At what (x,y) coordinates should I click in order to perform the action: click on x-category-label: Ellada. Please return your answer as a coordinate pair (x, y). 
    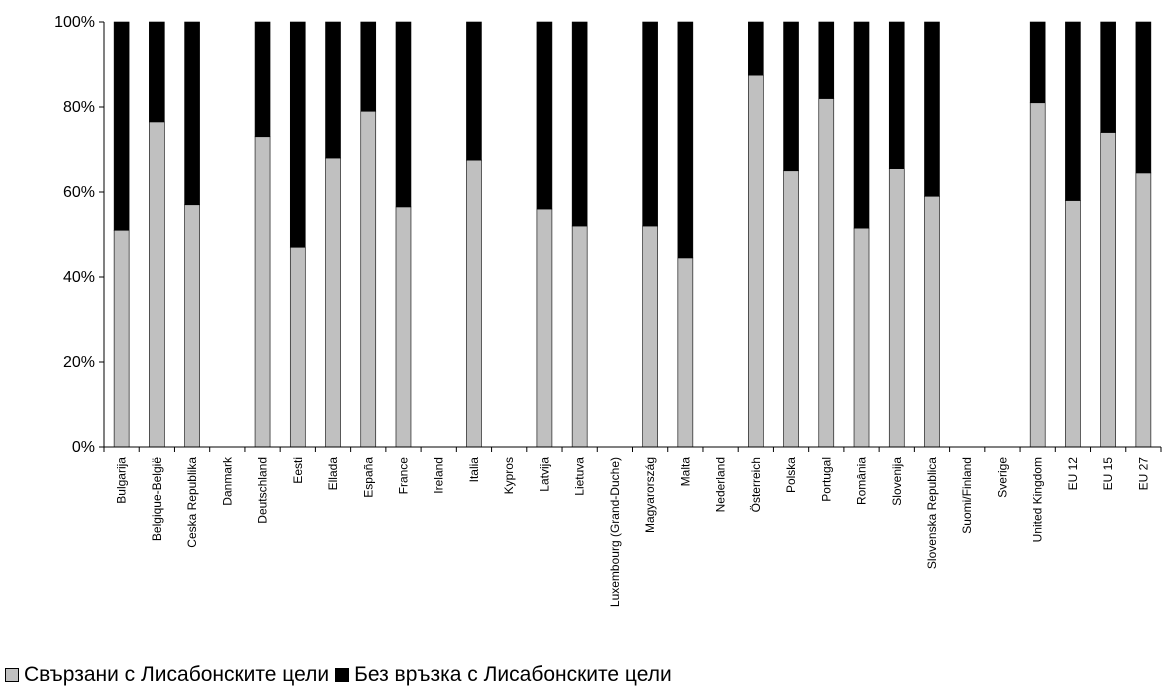
    Looking at the image, I should click on (333, 474).